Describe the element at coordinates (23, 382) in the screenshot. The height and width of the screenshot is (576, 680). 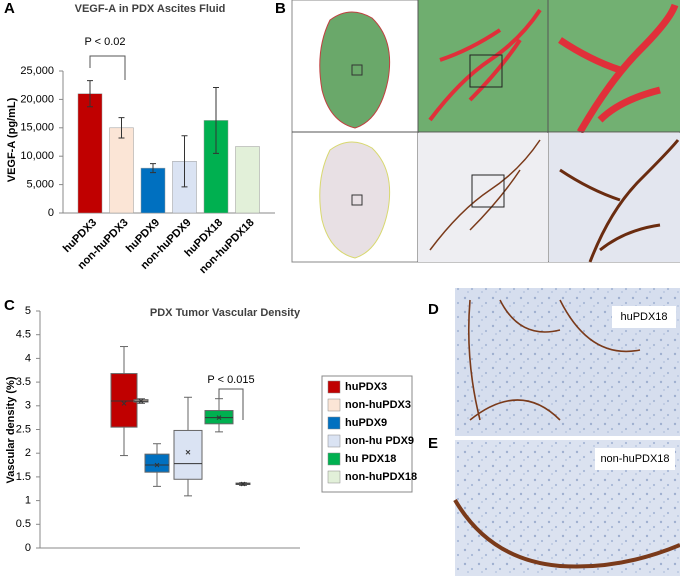
I see `y-tick-label: 3.5` at that location.